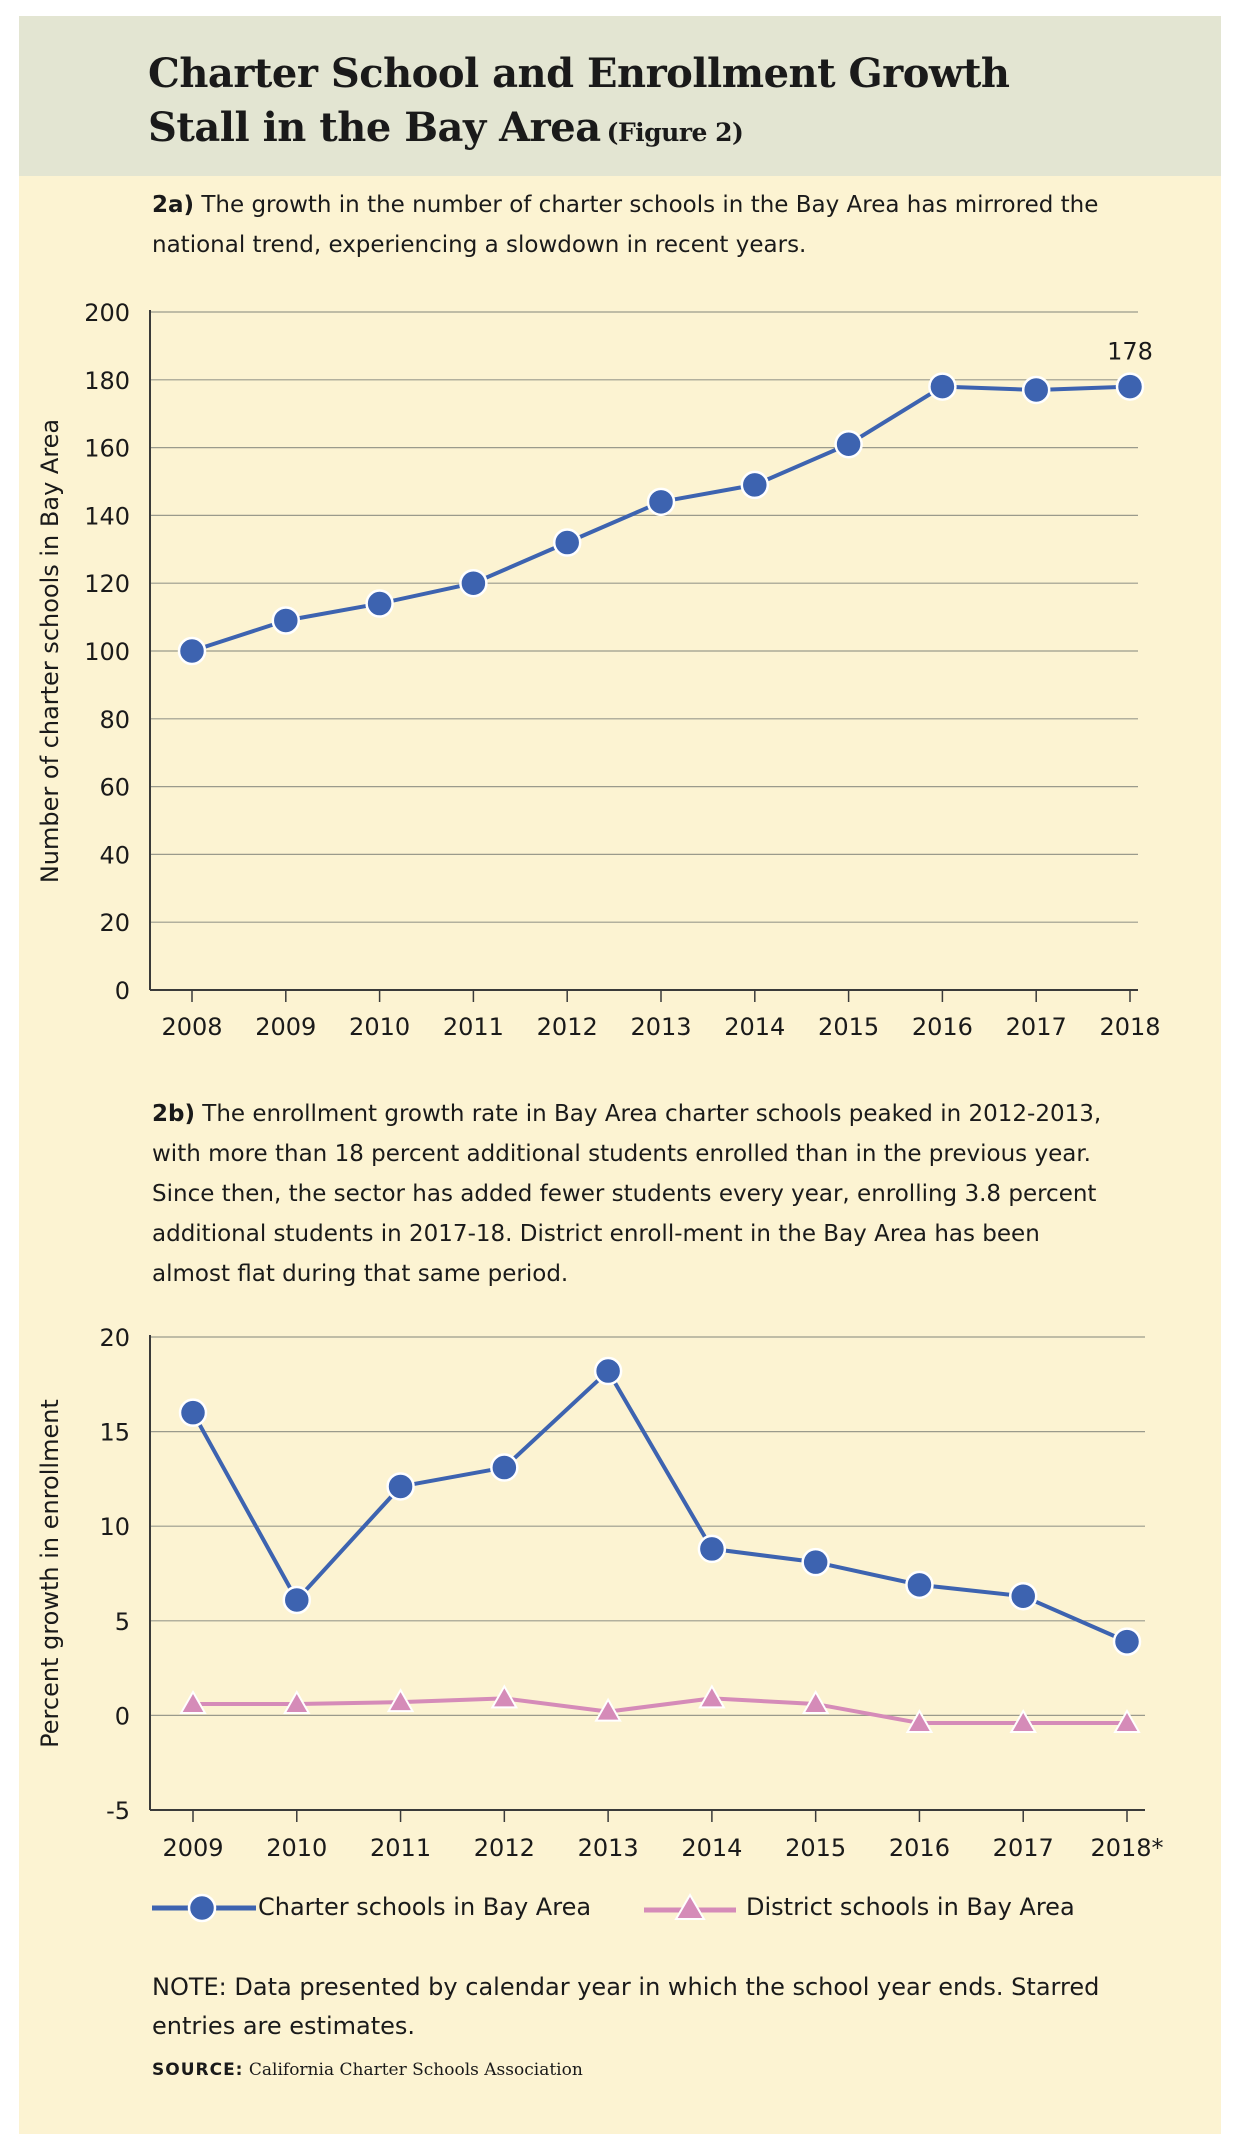 This screenshot has height=2150, width=1240. What do you see at coordinates (107, 652) in the screenshot?
I see `chart-a-y-tick-label: 100` at bounding box center [107, 652].